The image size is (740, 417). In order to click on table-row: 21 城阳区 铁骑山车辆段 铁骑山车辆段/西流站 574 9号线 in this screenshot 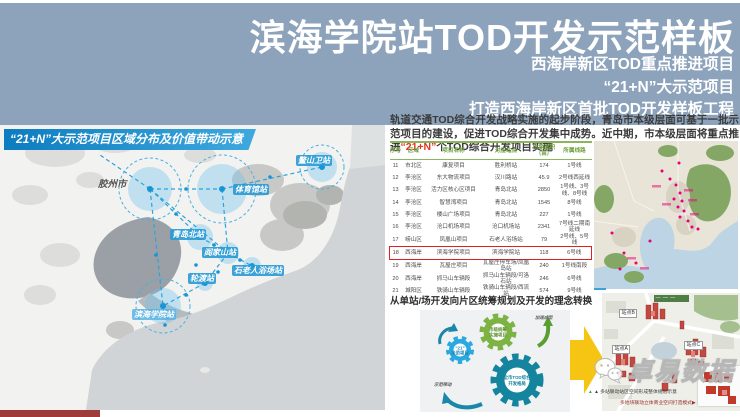, I will do `click(491, 291)`.